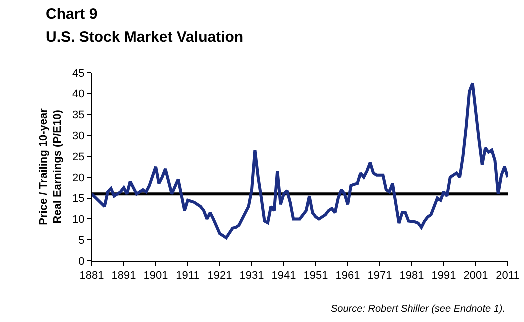 Image resolution: width=524 pixels, height=322 pixels. What do you see at coordinates (81, 262) in the screenshot?
I see `y-tick-label: 0` at bounding box center [81, 262].